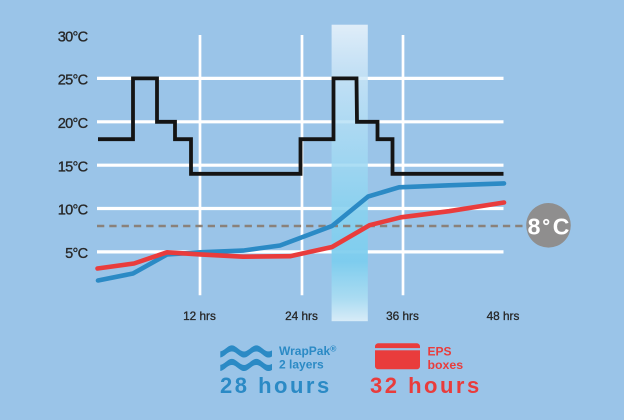 This screenshot has height=420, width=624. What do you see at coordinates (440, 351) in the screenshot?
I see `svg-text: EPS` at bounding box center [440, 351].